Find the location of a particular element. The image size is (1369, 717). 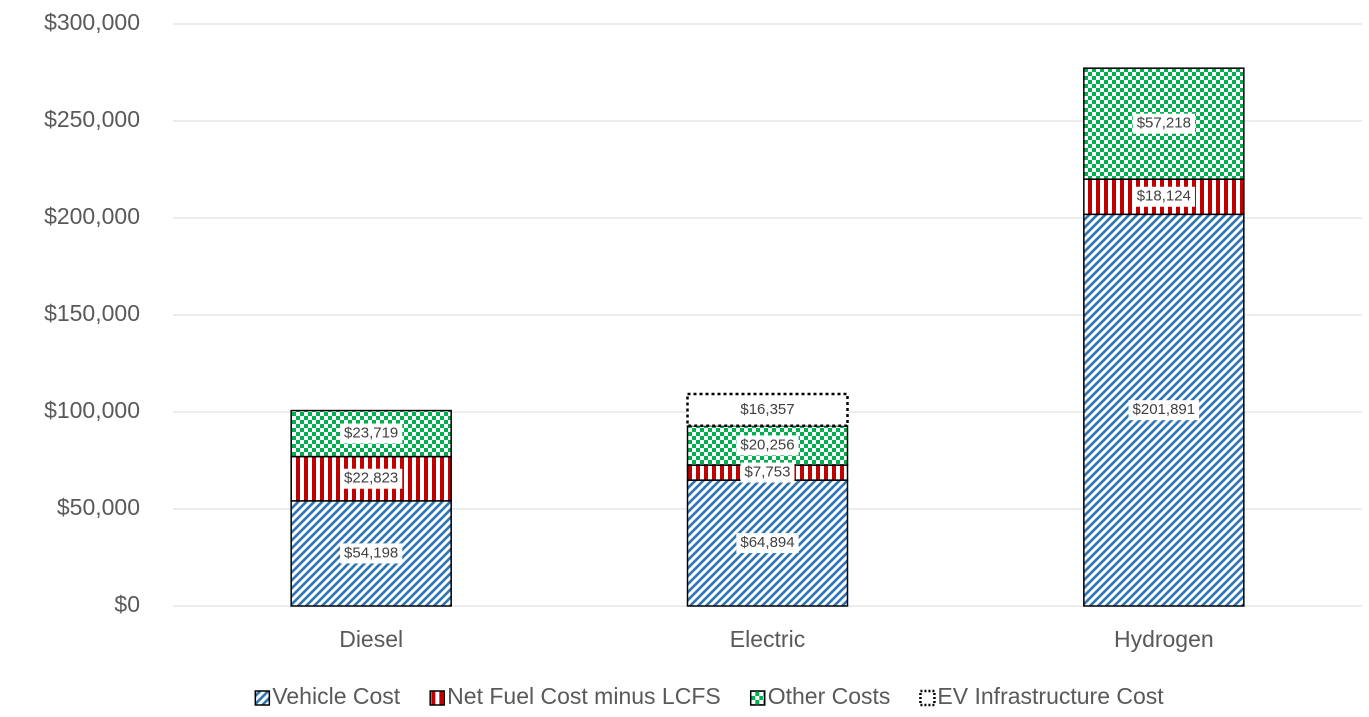

value-label: $20,256 is located at coordinates (767, 444).